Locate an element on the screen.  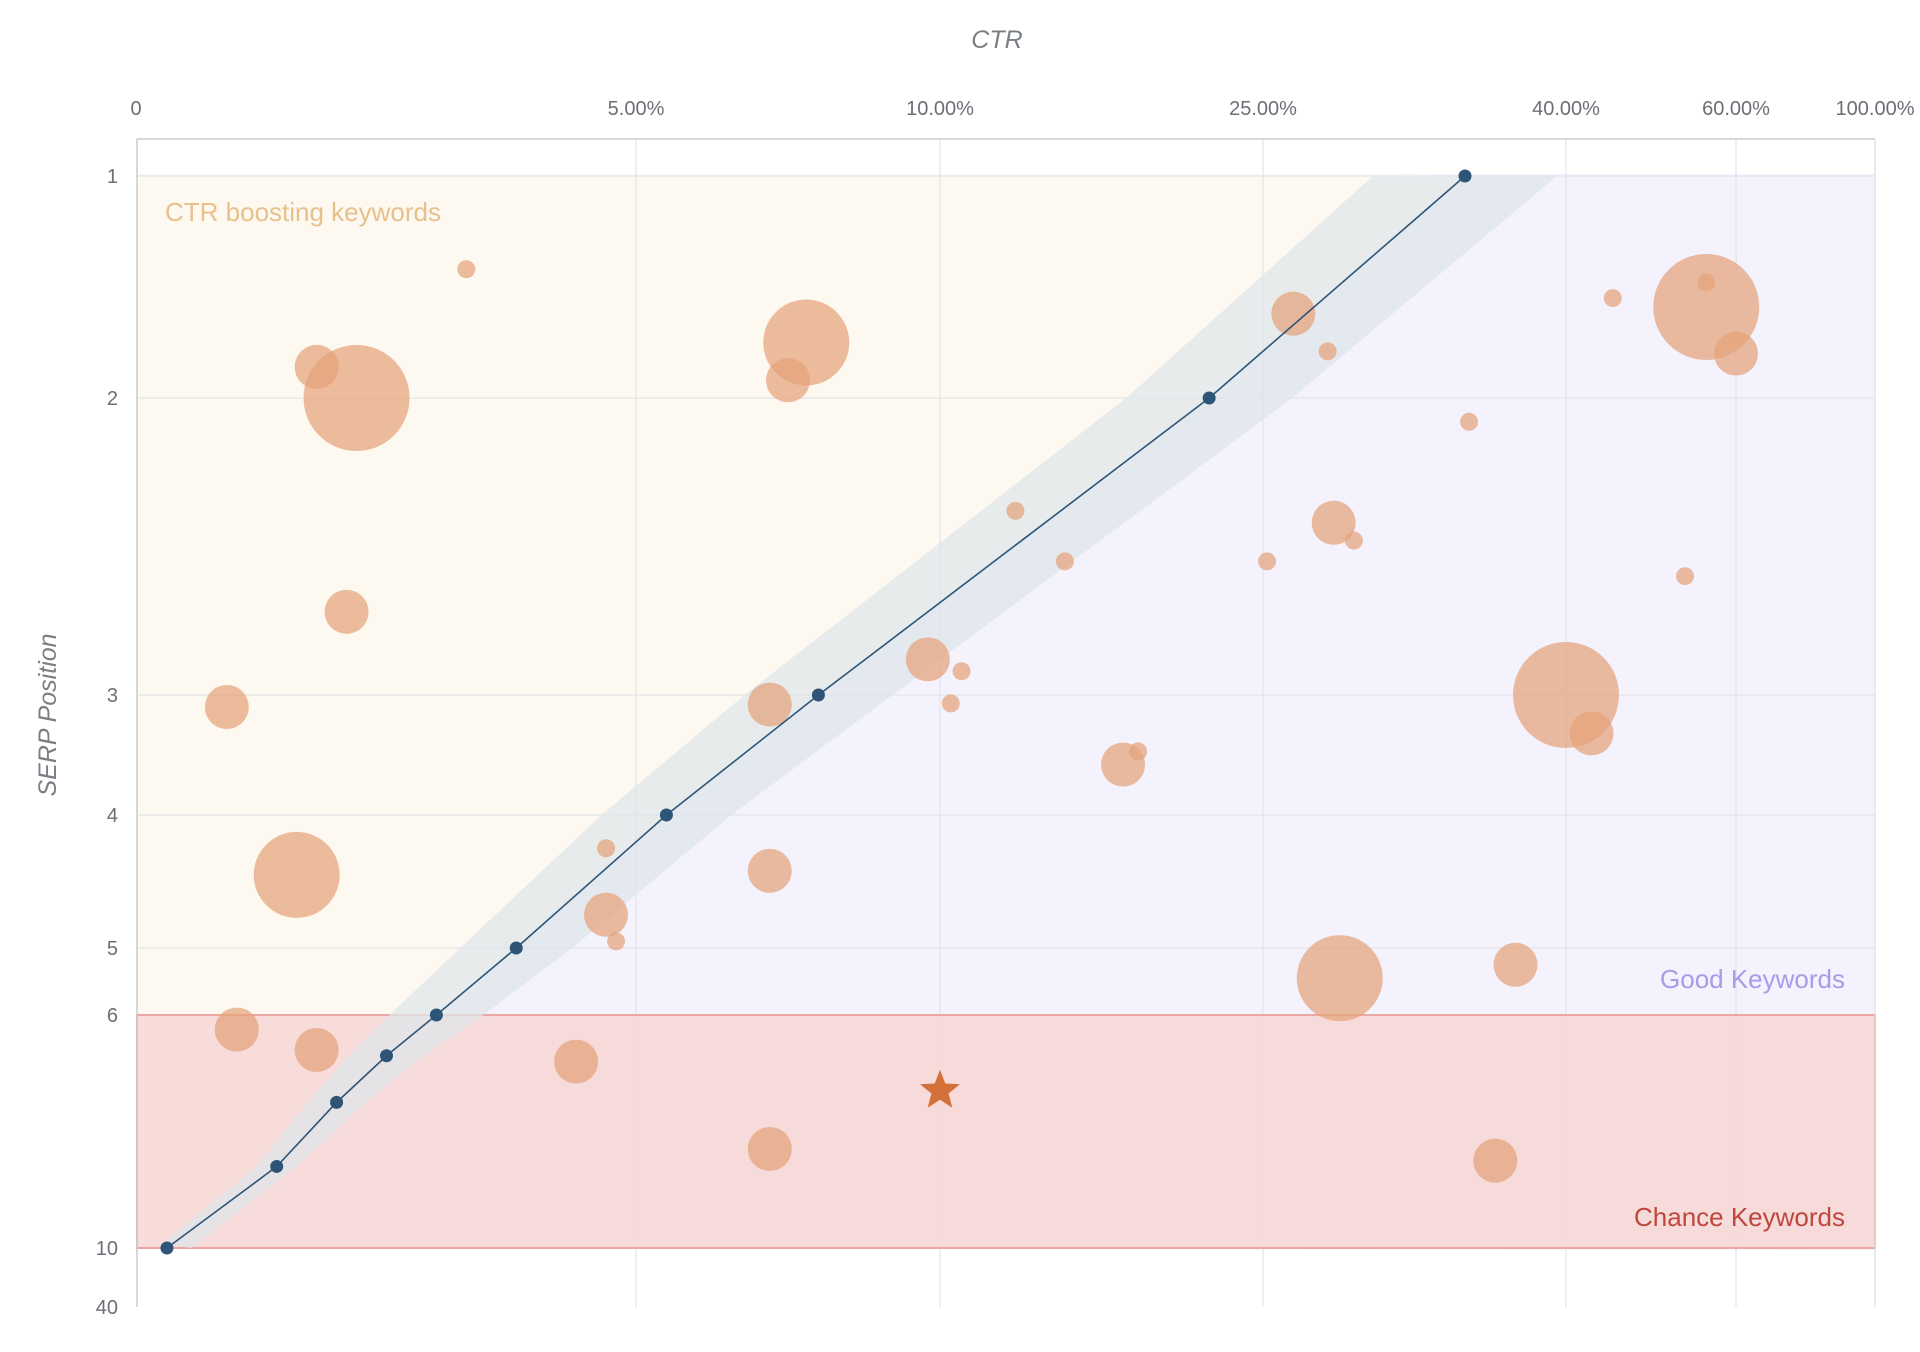
y-tick-label: 2 is located at coordinates (112, 399).